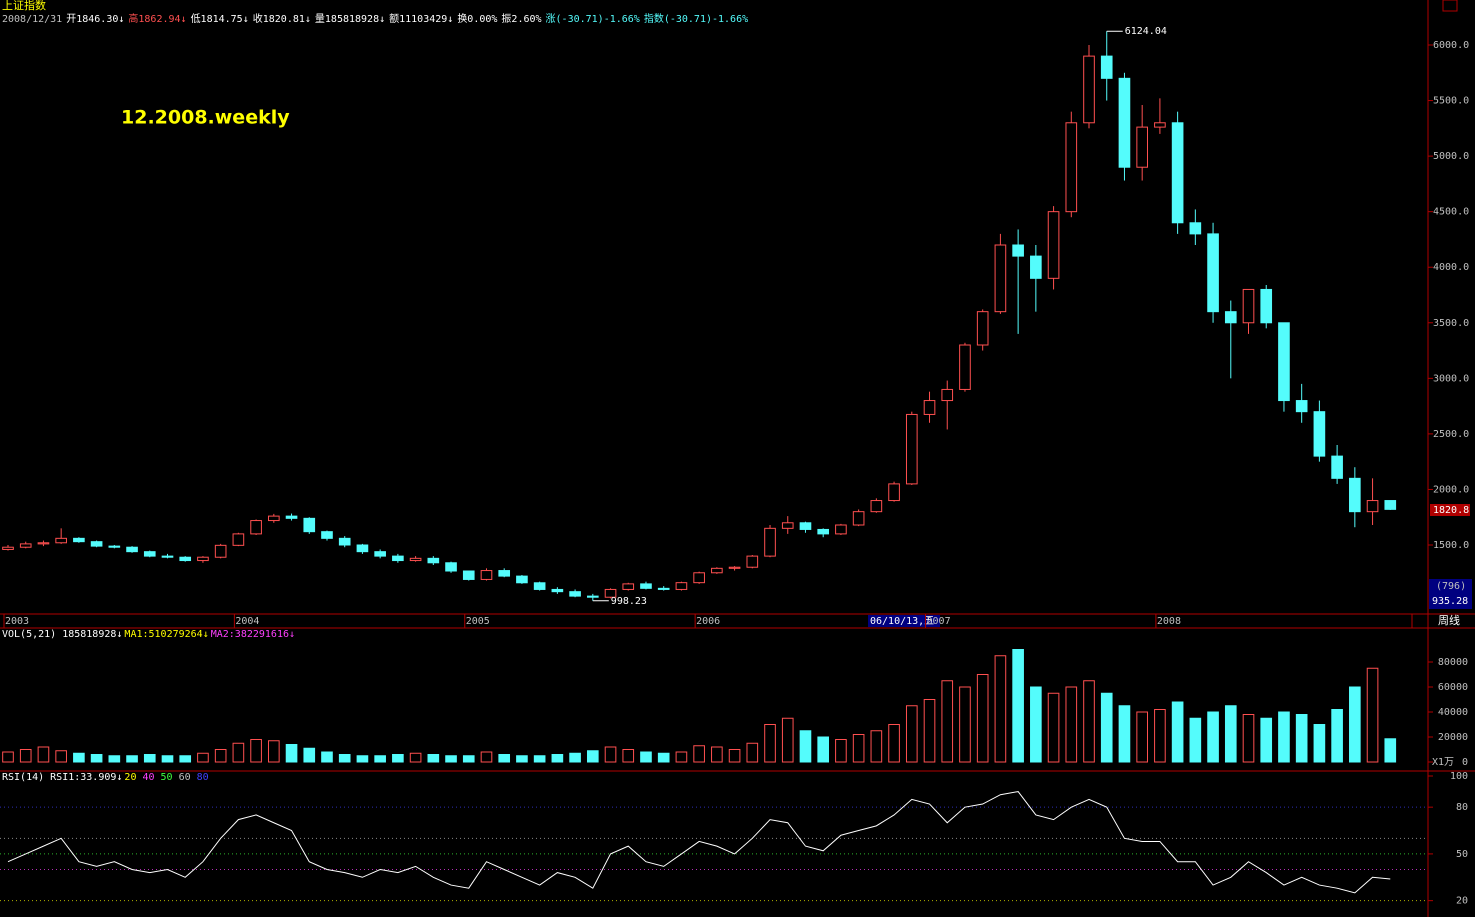 The height and width of the screenshot is (917, 1475). I want to click on y-tick-label: 100, so click(1459, 776).